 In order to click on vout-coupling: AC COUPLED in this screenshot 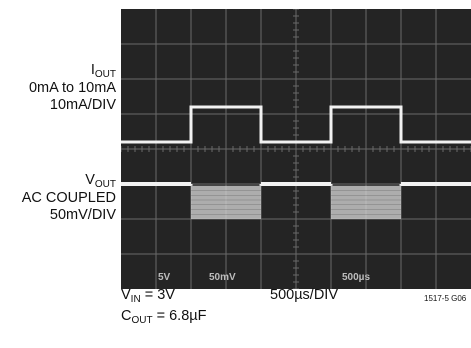, I will do `click(68, 198)`.